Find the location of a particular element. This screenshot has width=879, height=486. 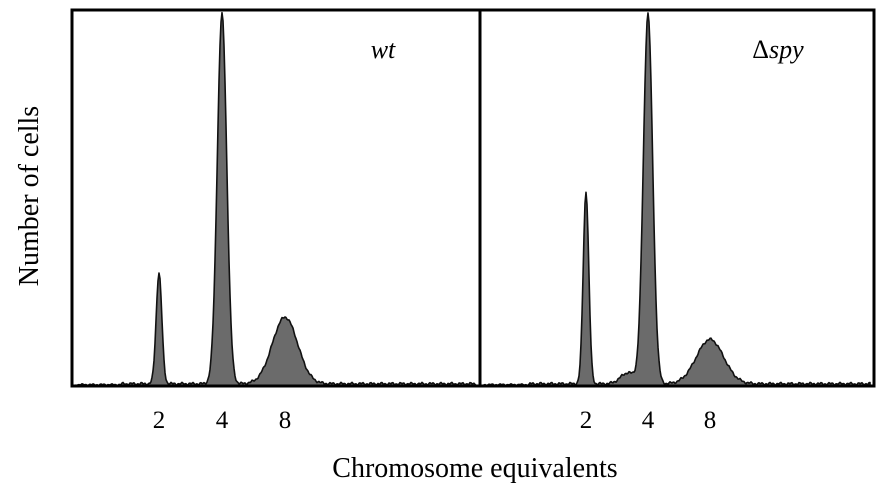

y-axis-label: Number of cells is located at coordinates (29, 196).